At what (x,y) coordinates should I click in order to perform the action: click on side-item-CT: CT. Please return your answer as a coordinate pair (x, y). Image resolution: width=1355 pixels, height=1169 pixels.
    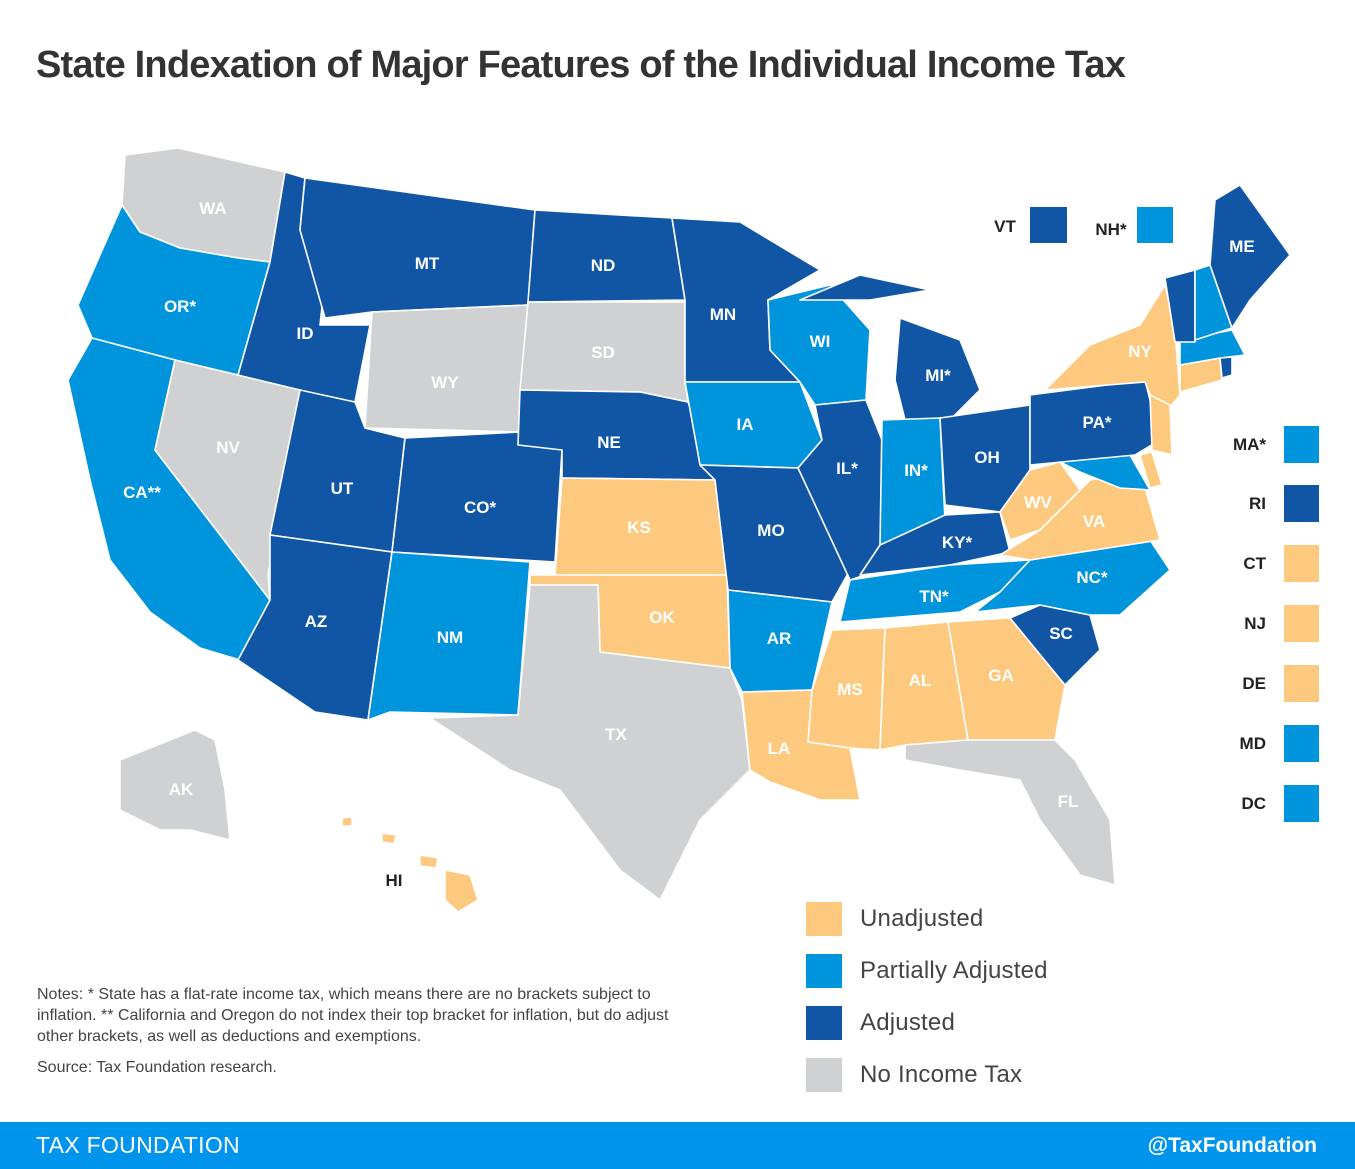
    Looking at the image, I should click on (1281, 563).